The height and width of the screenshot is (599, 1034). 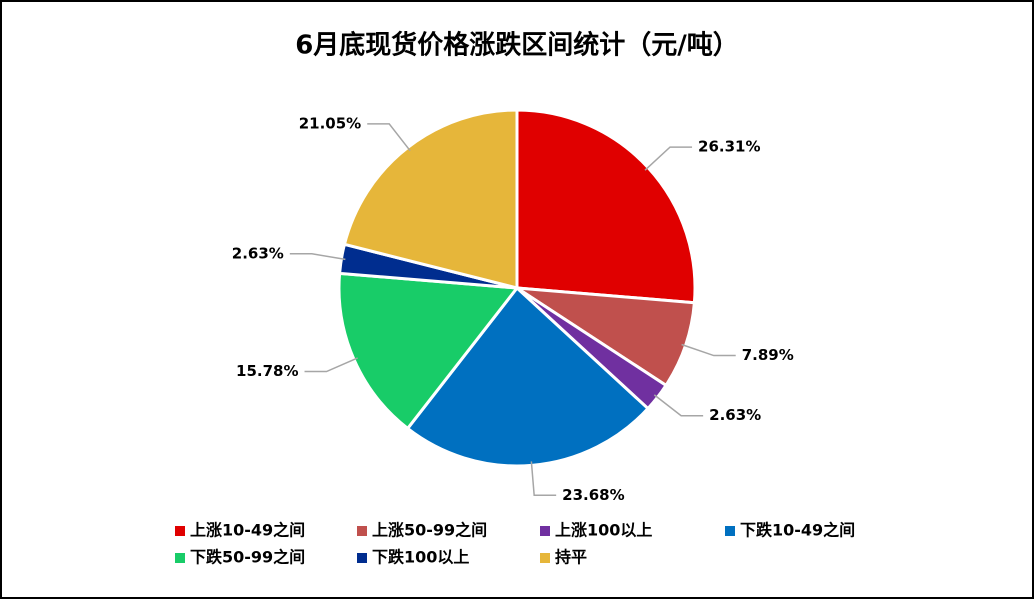 What do you see at coordinates (247, 557) in the screenshot?
I see `legend-label: 下跌50-99之间` at bounding box center [247, 557].